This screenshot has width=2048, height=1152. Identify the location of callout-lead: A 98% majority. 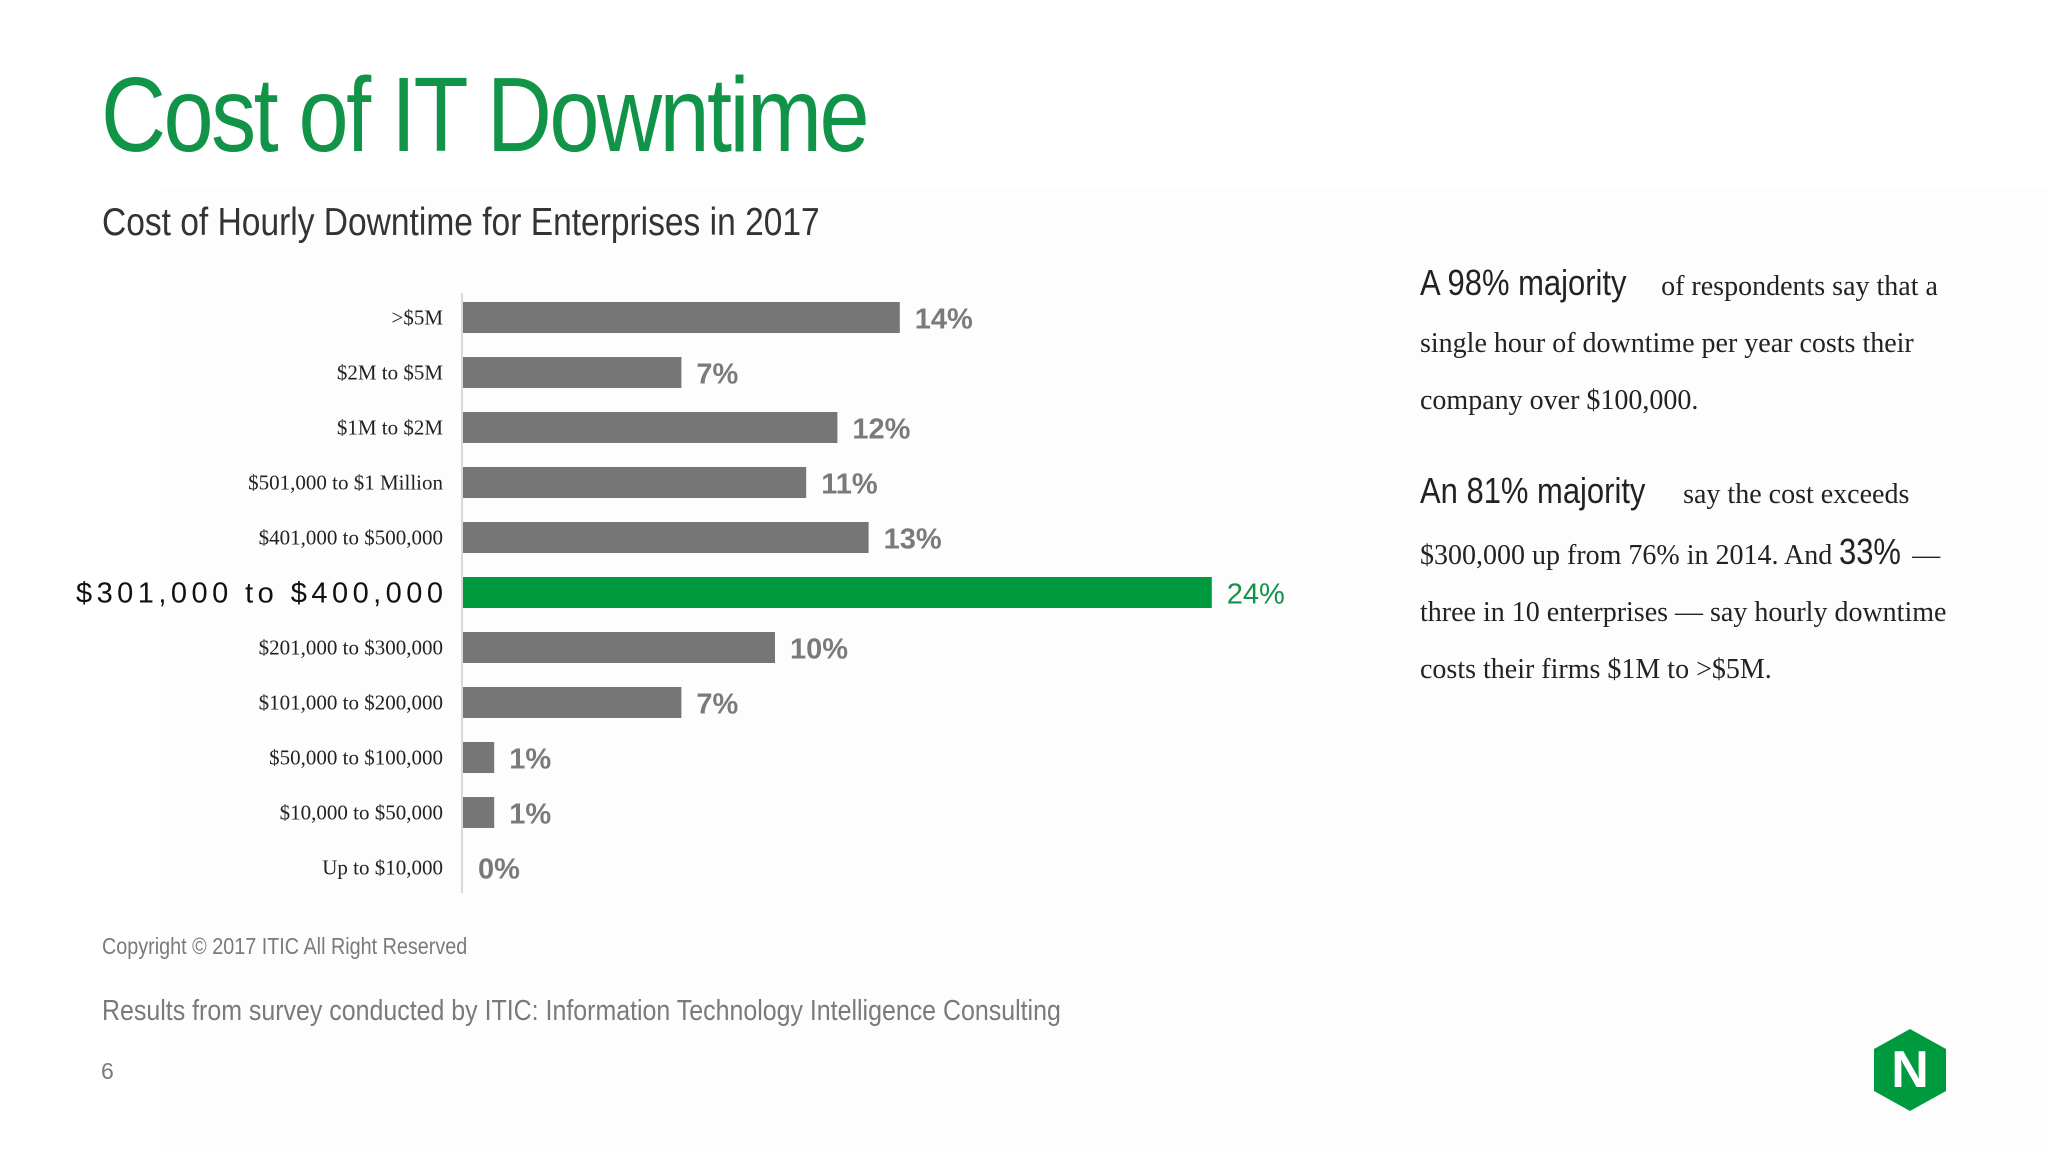
(1523, 282).